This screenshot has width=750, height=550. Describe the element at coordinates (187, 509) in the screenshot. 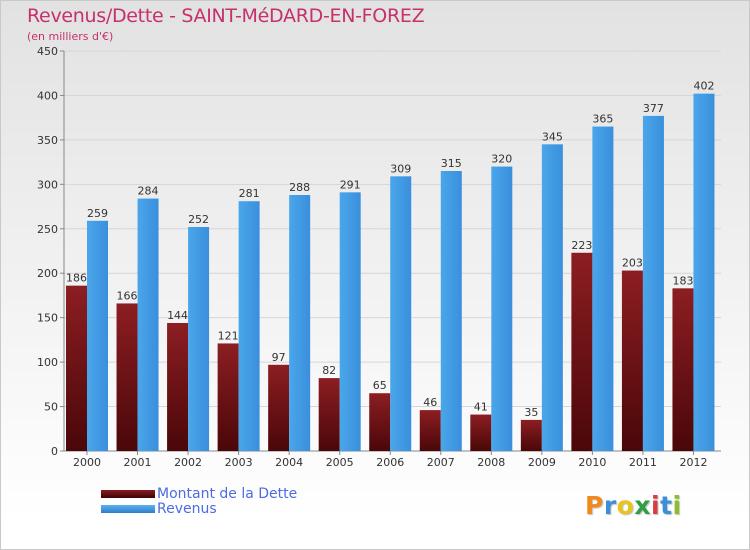

I see `legend-label-revenus: Revenus` at that location.